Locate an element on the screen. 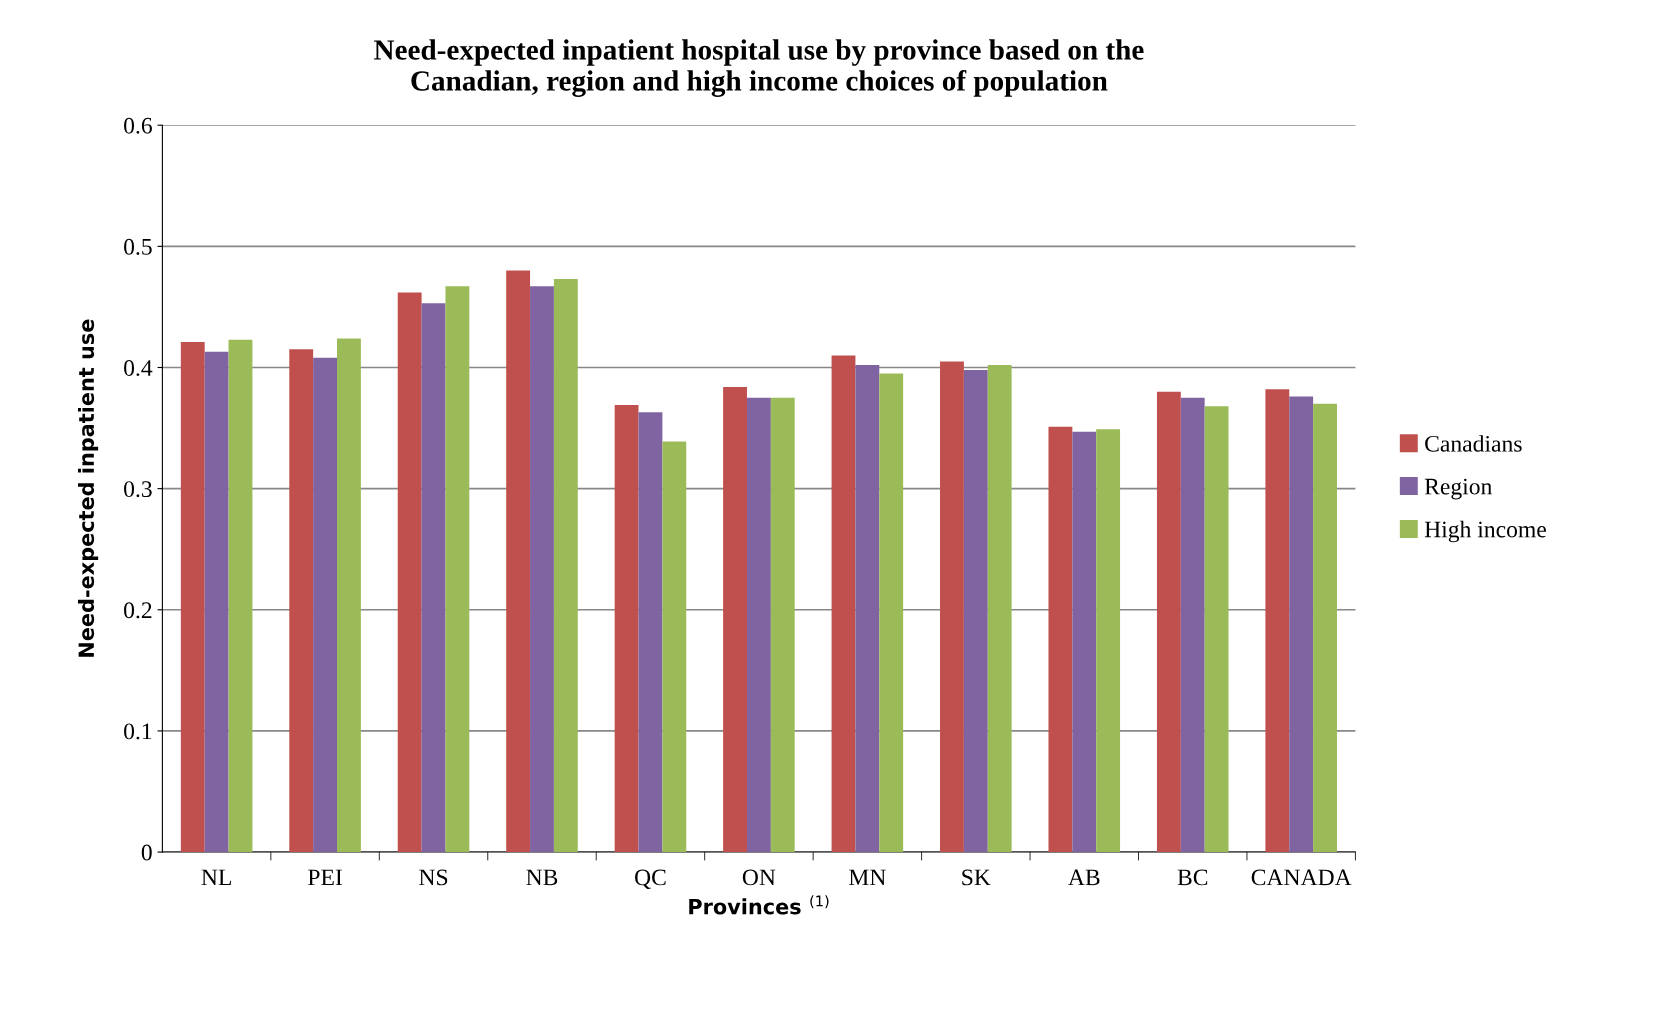 This screenshot has height=1018, width=1657. chart-title: Need-expected inpatient hospital use by province based on the Canadian, region and high income choices of population is located at coordinates (759, 68).